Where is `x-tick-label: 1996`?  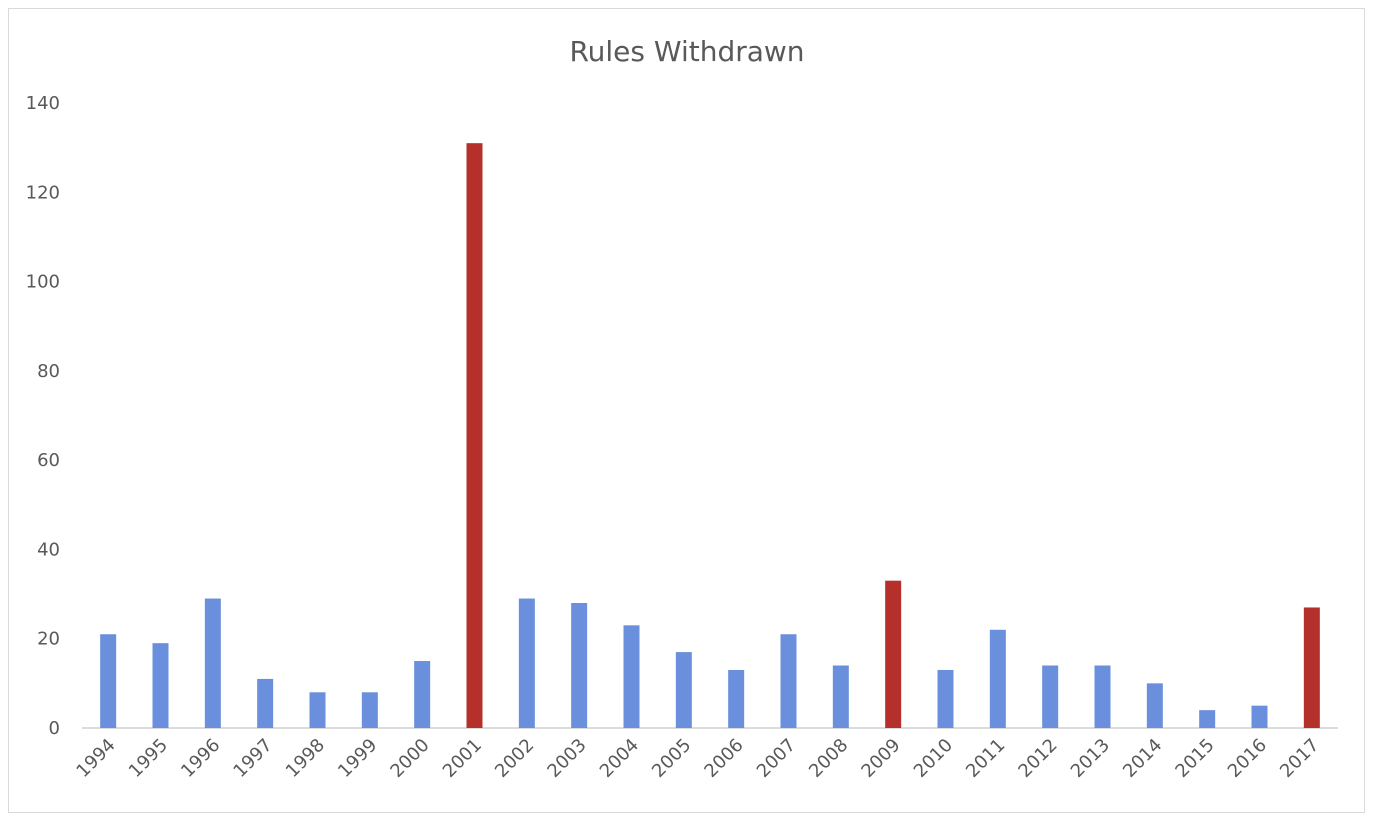 x-tick-label: 1996 is located at coordinates (200, 758).